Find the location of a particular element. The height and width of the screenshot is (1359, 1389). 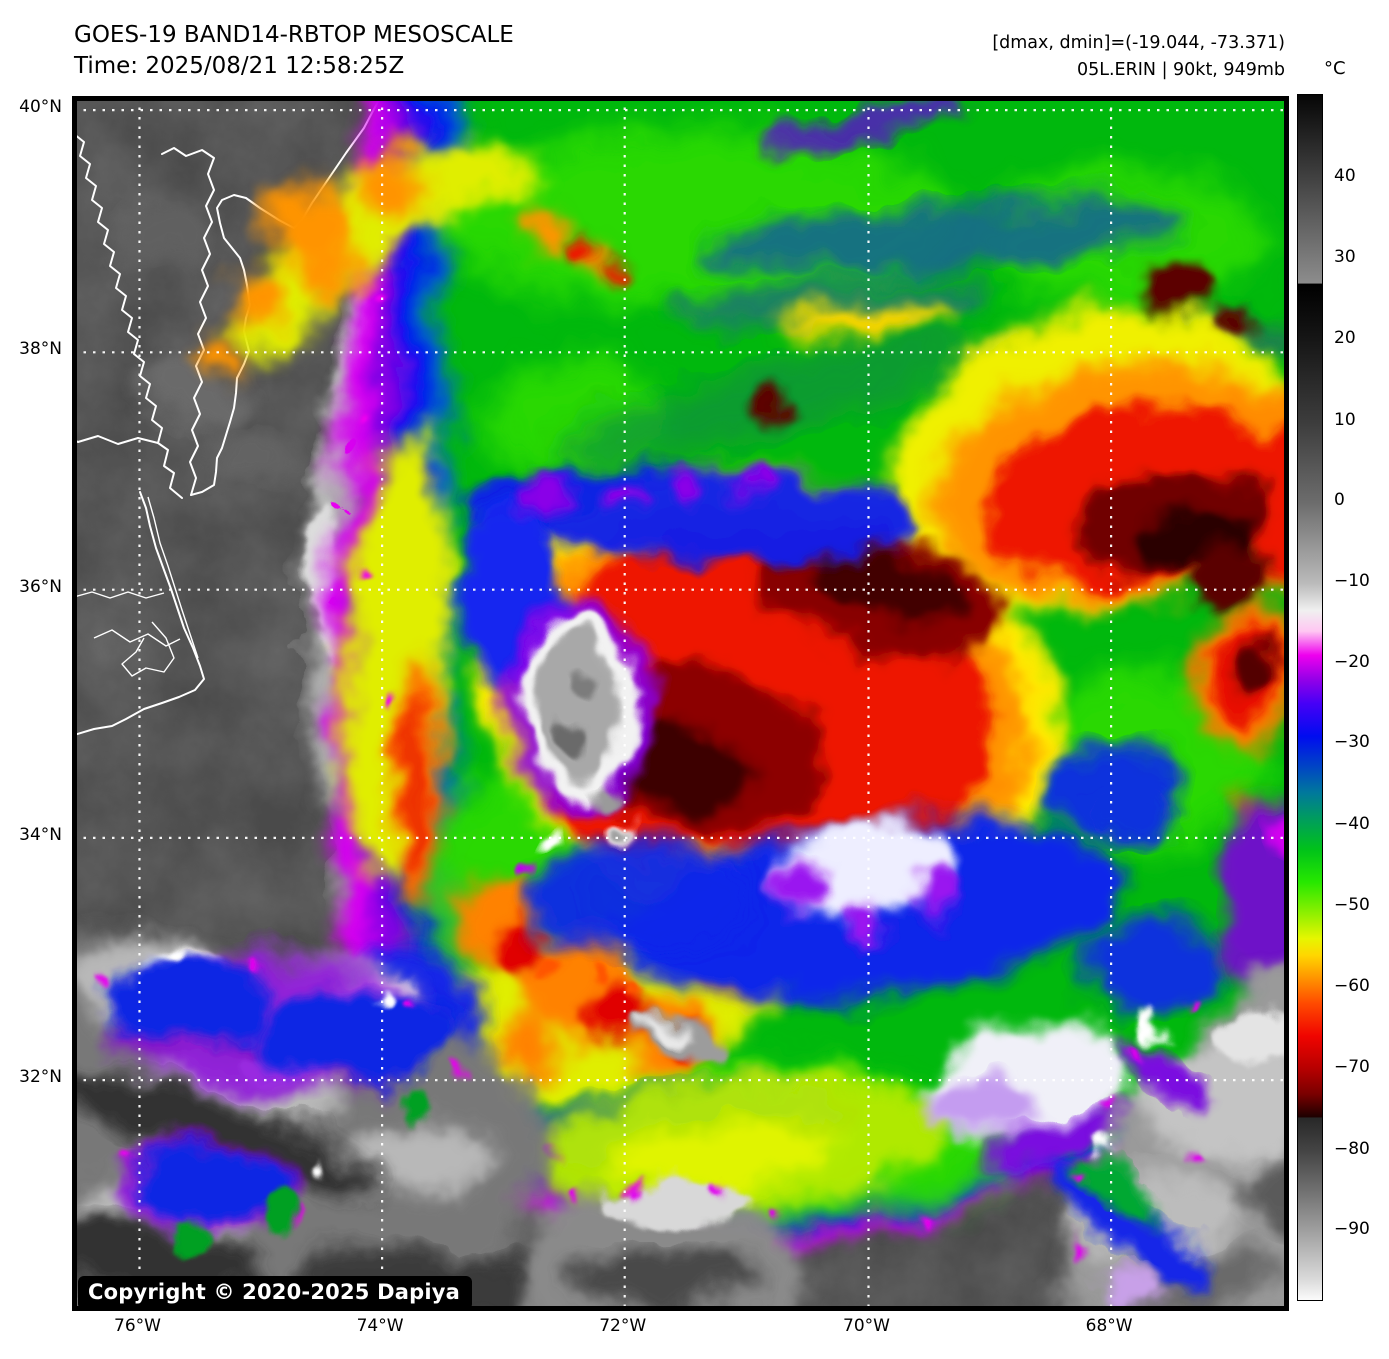

colorbar-unit-label: °C is located at coordinates (1335, 68).